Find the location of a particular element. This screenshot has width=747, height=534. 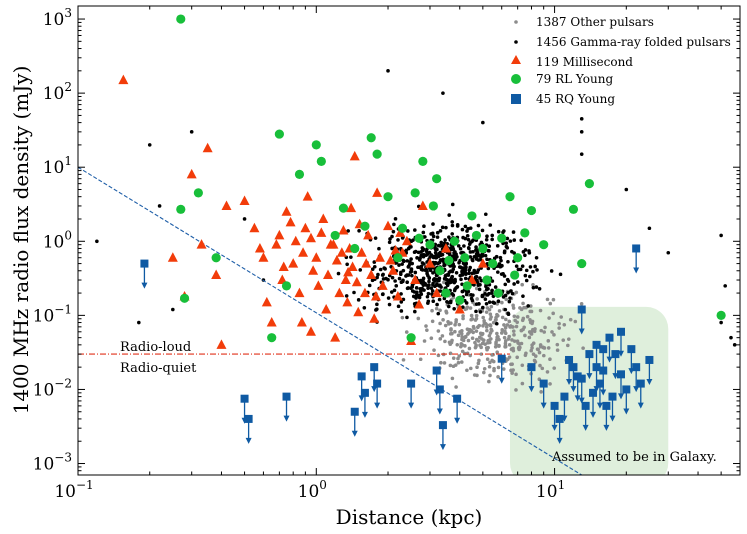

radio-quiet-label: Radio-quiet is located at coordinates (158, 368).